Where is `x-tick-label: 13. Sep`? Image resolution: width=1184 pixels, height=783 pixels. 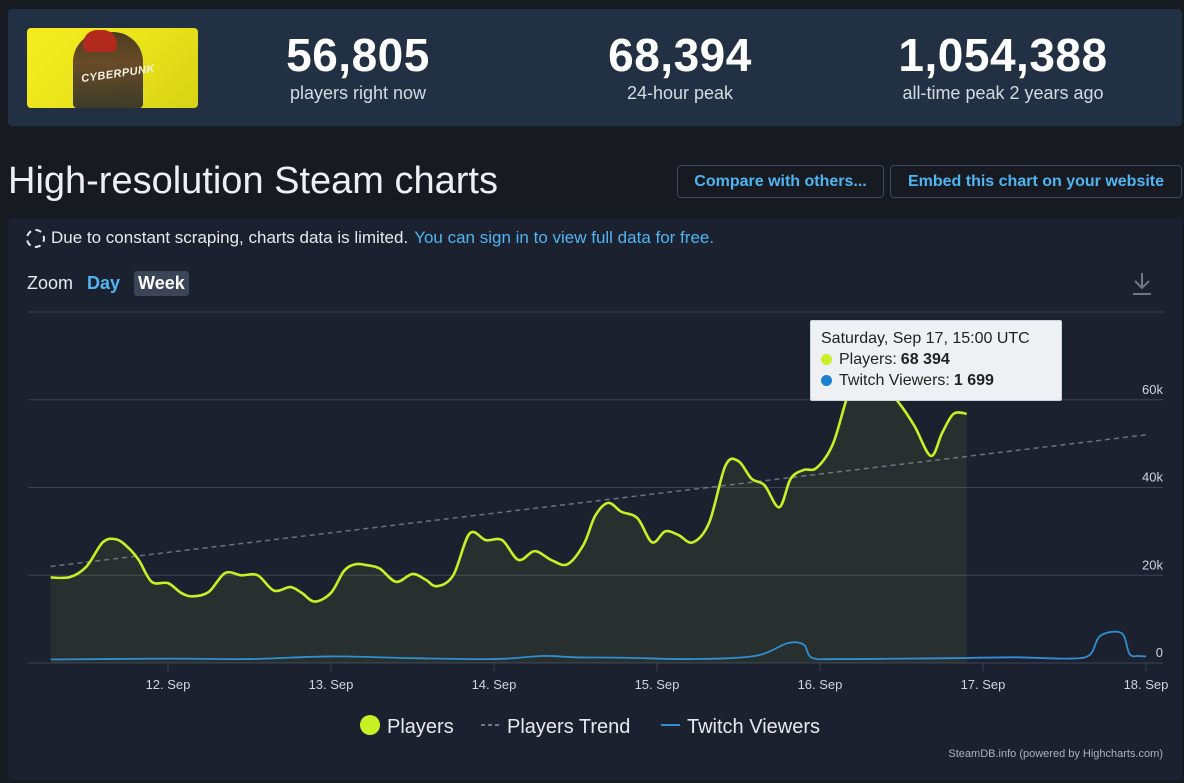
x-tick-label: 13. Sep is located at coordinates (331, 684).